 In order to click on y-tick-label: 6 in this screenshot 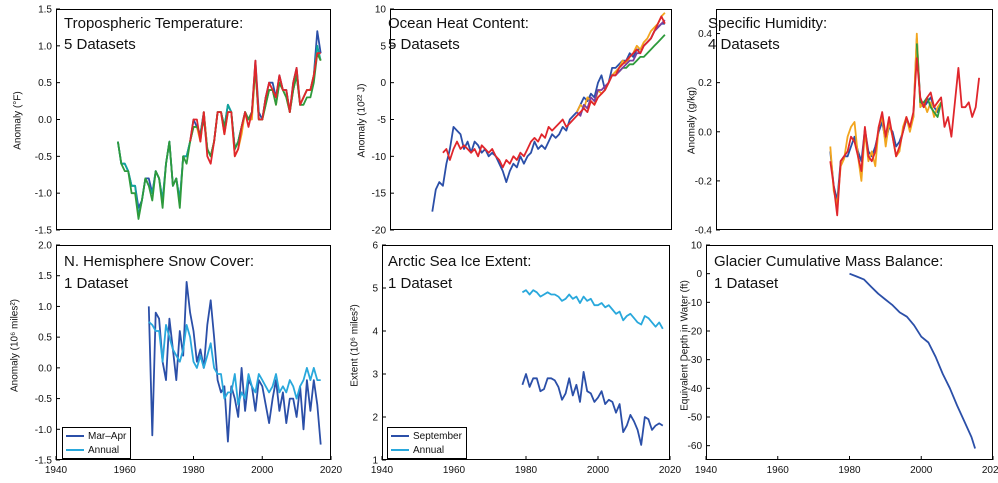, I will do `click(375, 246)`.